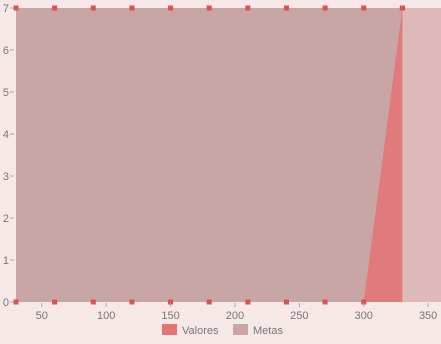 The height and width of the screenshot is (344, 441). I want to click on y-tick-label: 1, so click(6, 261).